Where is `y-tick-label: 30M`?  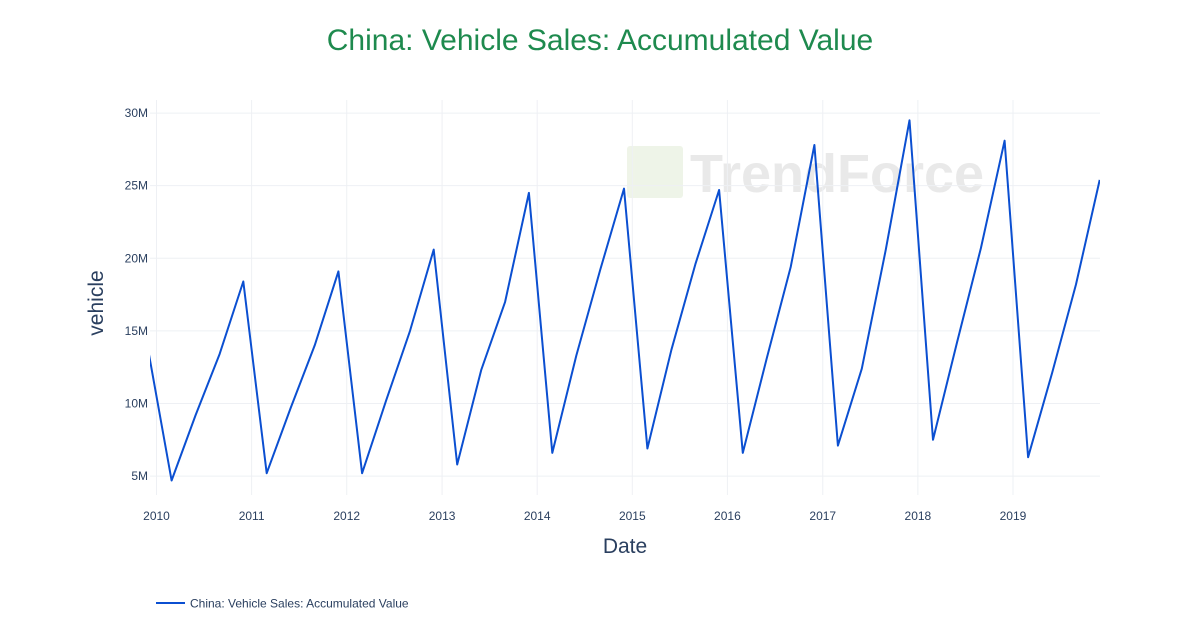 y-tick-label: 30M is located at coordinates (136, 113).